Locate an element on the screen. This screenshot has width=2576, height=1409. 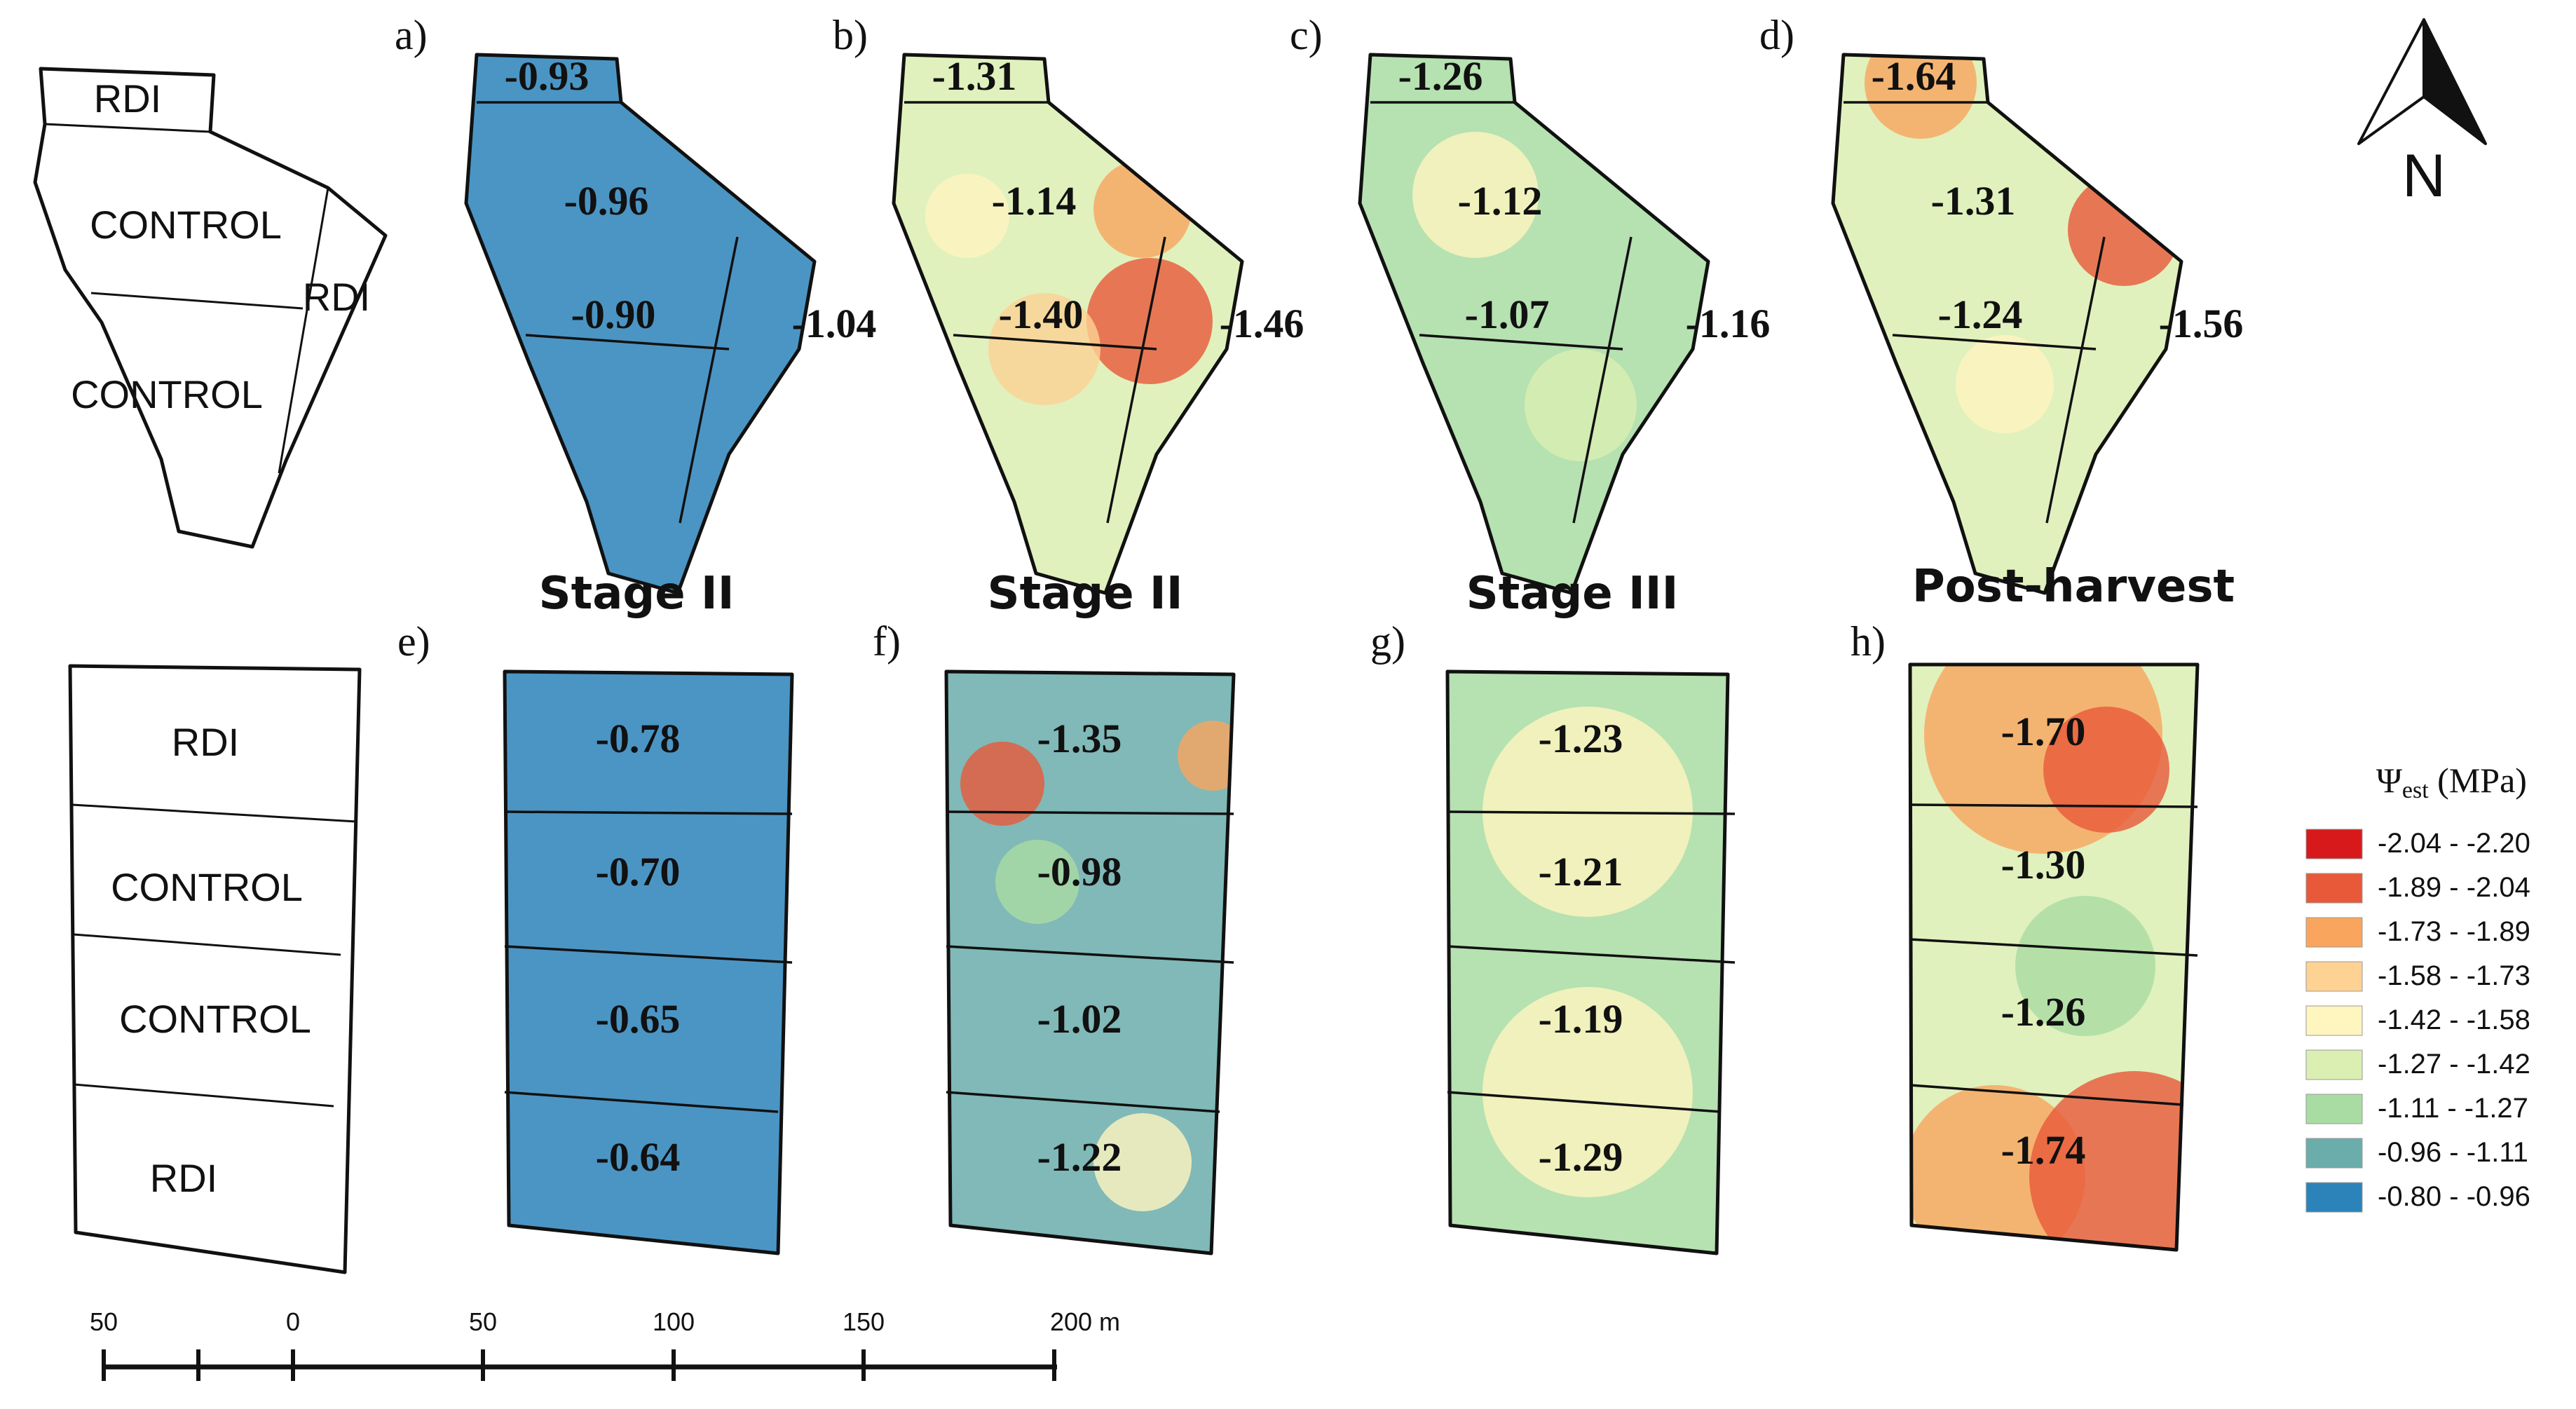
panel-letter: e) is located at coordinates (413, 641).